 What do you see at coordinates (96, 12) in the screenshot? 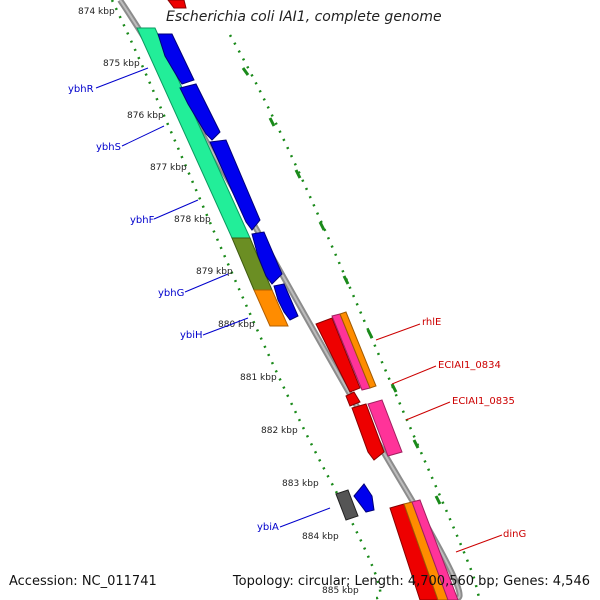
I see `tick-label: 874 kbp` at bounding box center [96, 12].